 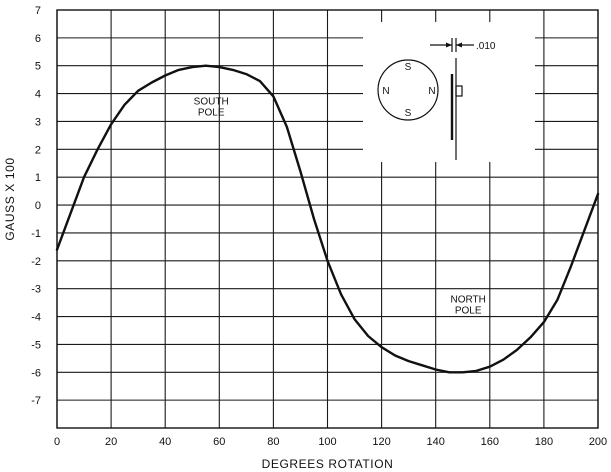 I want to click on pole-label-left: N, so click(x=385, y=91).